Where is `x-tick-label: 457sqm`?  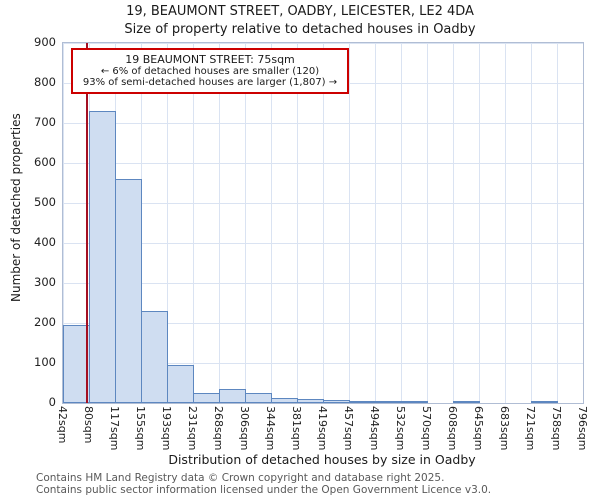
x-tick-label: 457sqm is located at coordinates (348, 428).